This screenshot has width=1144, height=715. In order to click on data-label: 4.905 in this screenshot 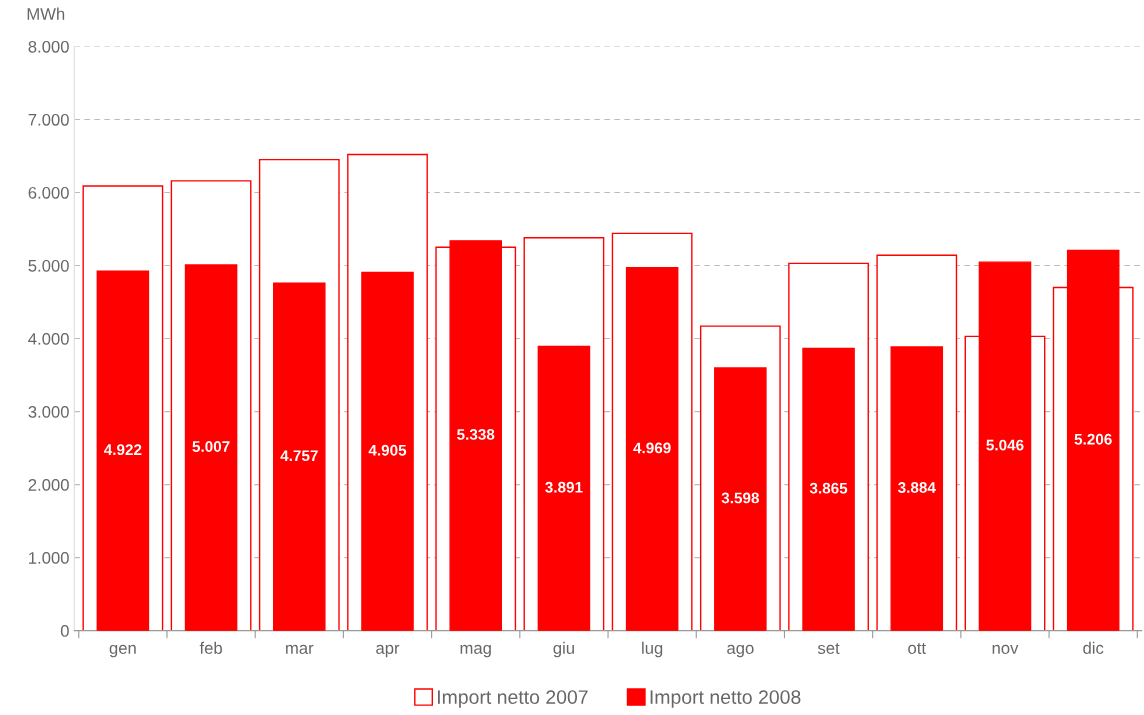, I will do `click(387, 450)`.